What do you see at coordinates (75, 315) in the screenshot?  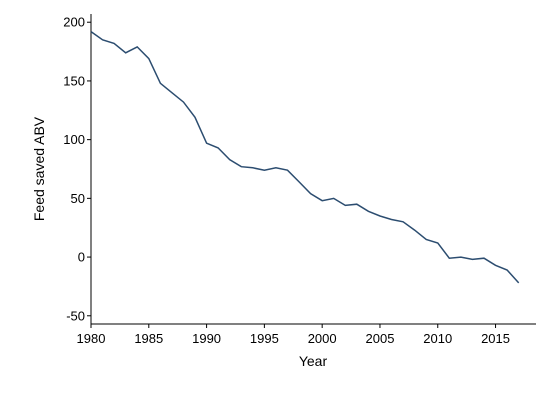 I see `y-tick-label: -50` at bounding box center [75, 315].